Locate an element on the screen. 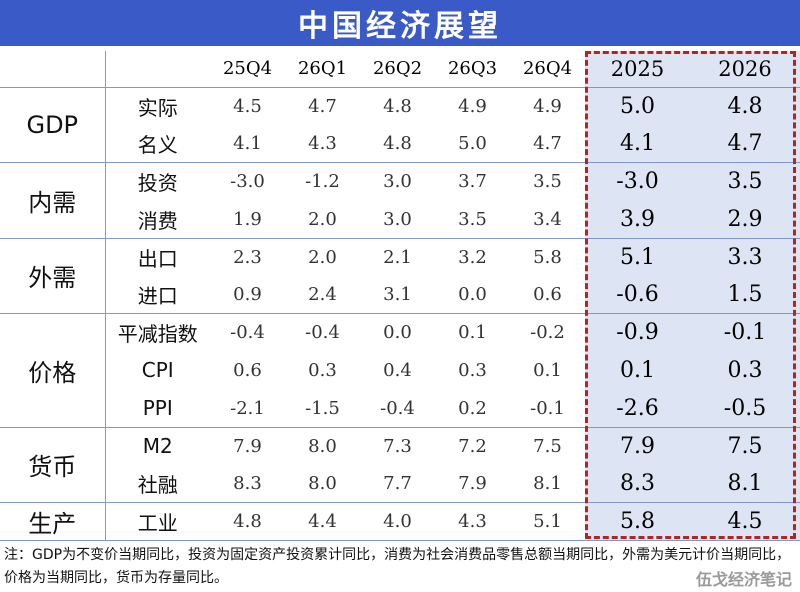 This screenshot has height=592, width=800. header-row: 25Q4 26Q1 26Q2 26Q3 26Q4 2025 2026 is located at coordinates (400, 69).